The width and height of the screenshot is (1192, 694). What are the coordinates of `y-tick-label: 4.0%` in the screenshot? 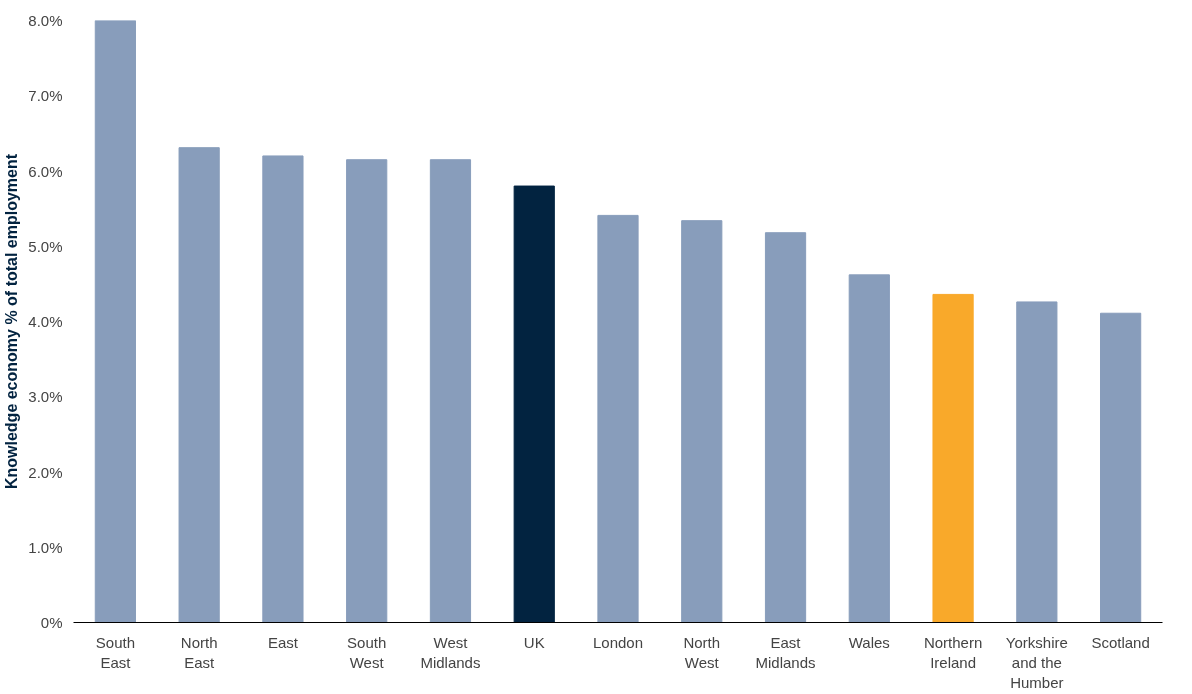 It's located at (45, 321).